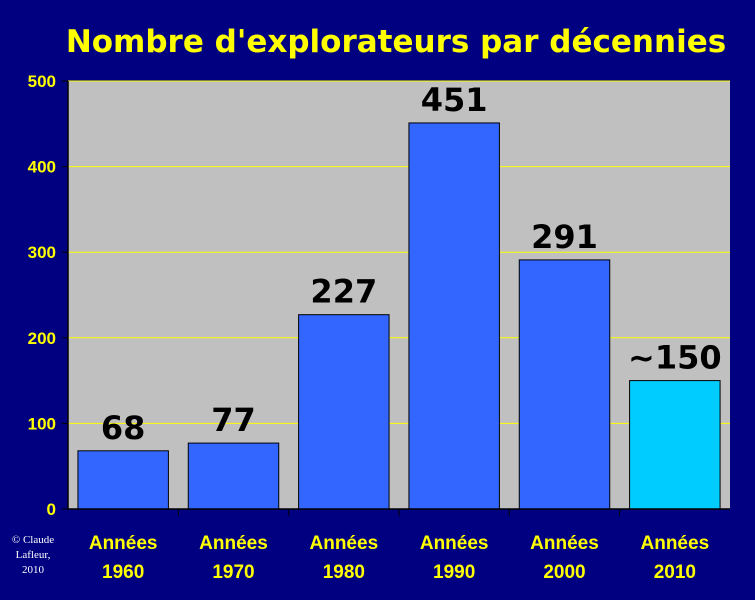  Describe the element at coordinates (48, 295) in the screenshot. I see `y-axis-ticks: 0 100 200 300 400 500` at that location.